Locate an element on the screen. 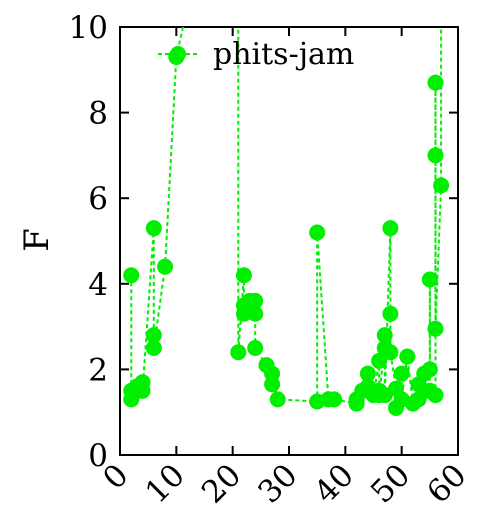  legend-marker is located at coordinates (178, 54).